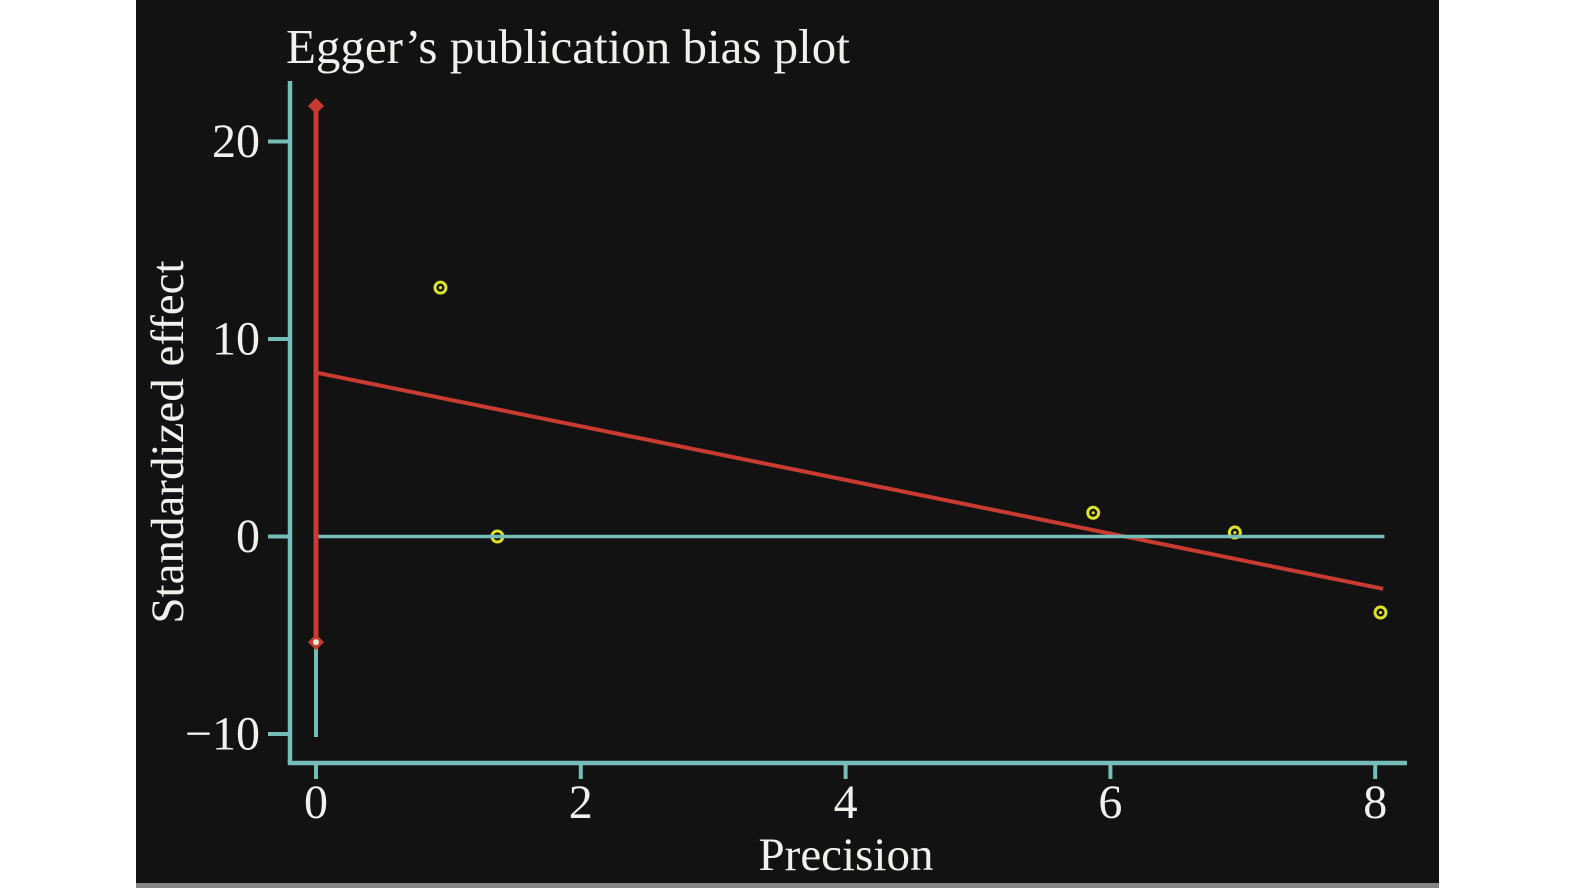  What do you see at coordinates (168, 441) in the screenshot?
I see `y-axis-label: Standardized effect` at bounding box center [168, 441].